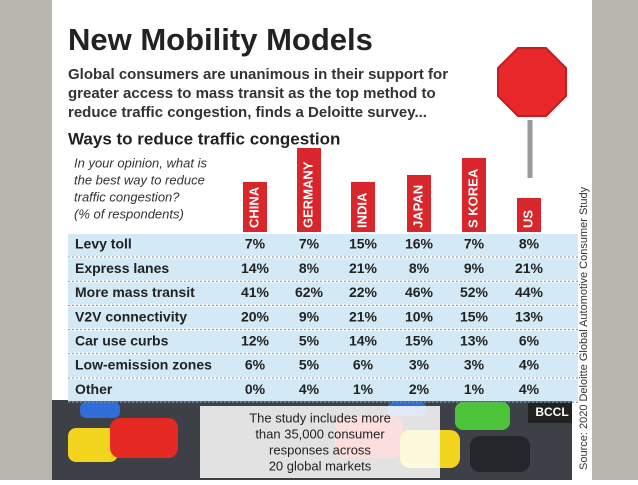  Describe the element at coordinates (532, 82) in the screenshot. I see `stop-sign` at that location.